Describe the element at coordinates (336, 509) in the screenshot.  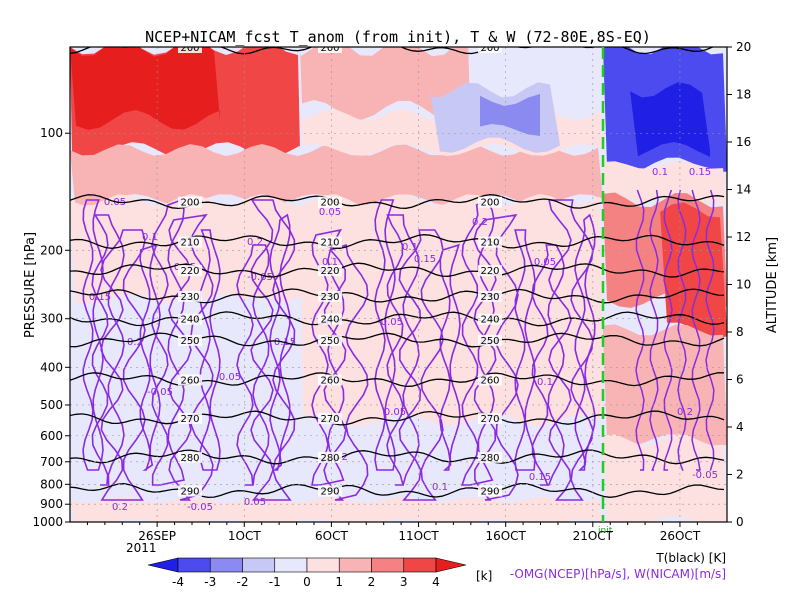
I see `anomaly-lightwarm-surface` at that location.